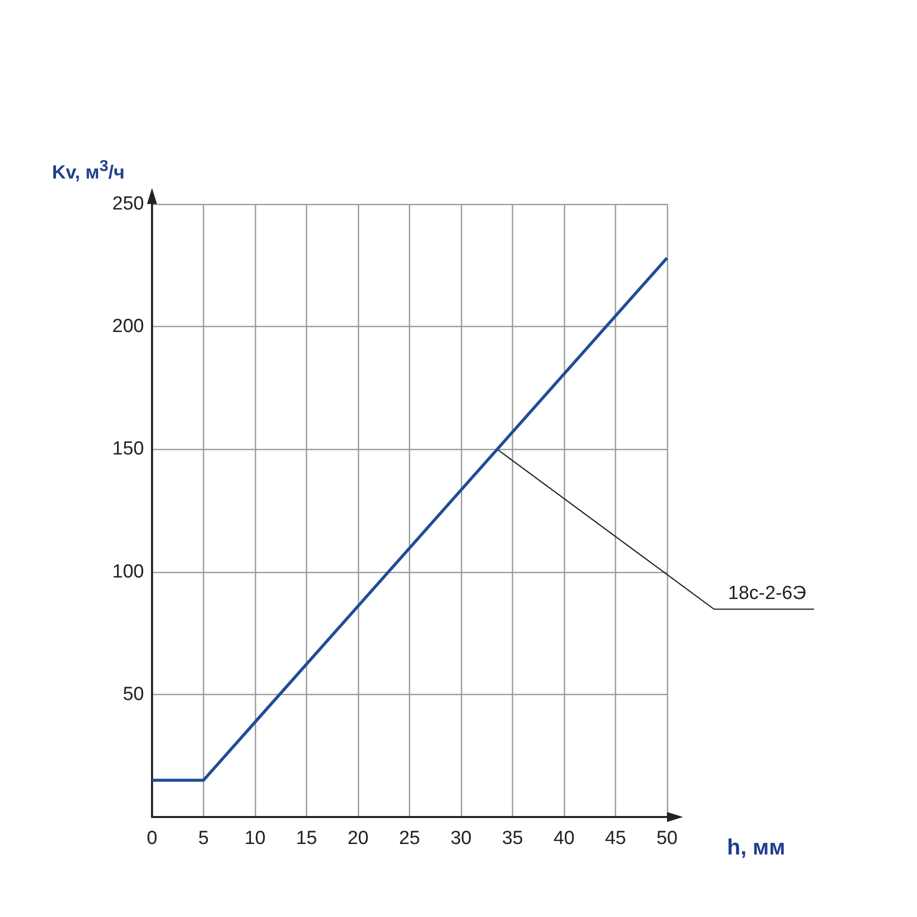 This screenshot has height=917, width=917. I want to click on y-tick-label: 50, so click(133, 694).